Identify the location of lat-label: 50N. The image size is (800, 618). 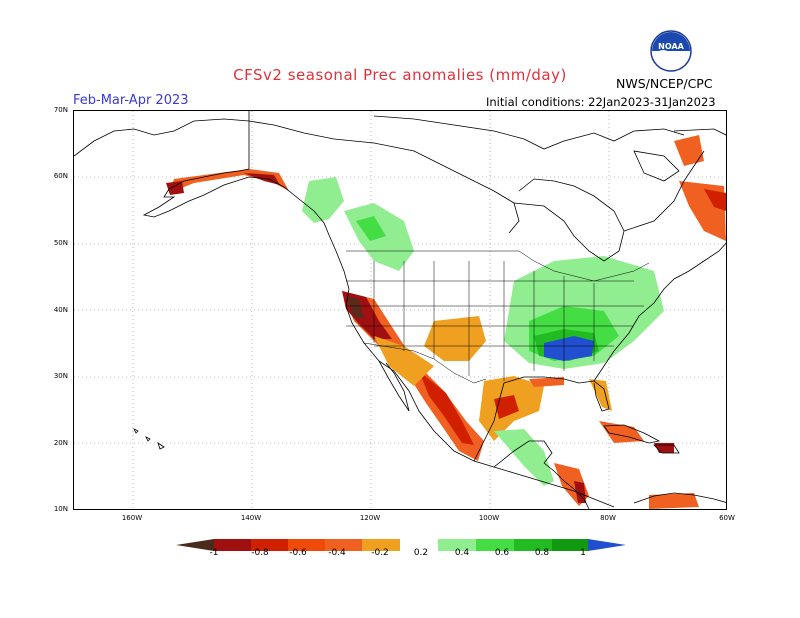
(60, 243).